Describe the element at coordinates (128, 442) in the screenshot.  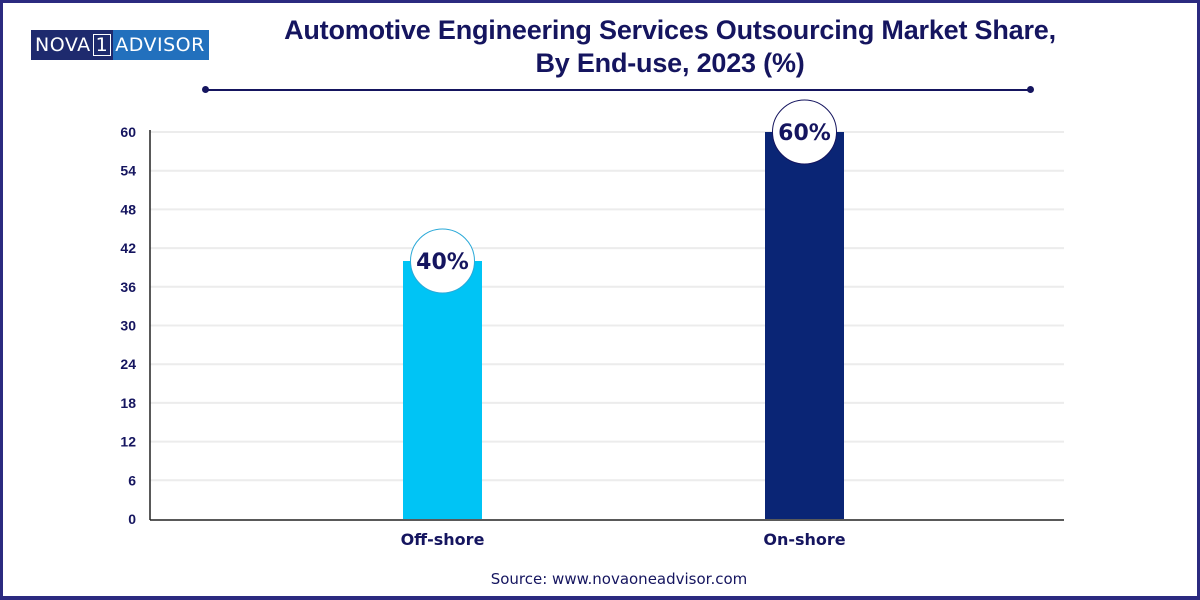
I see `y-tick-label: 12` at that location.